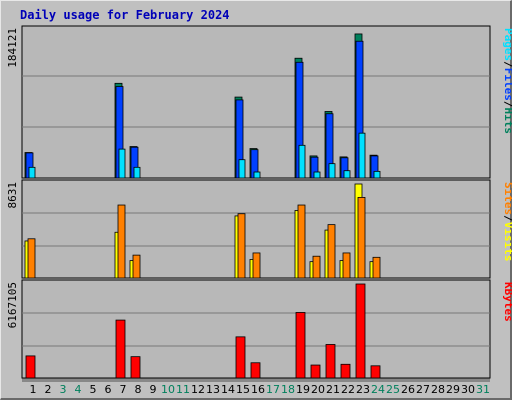  What do you see at coordinates (303, 389) in the screenshot?
I see `x-tick-label: 19` at bounding box center [303, 389].